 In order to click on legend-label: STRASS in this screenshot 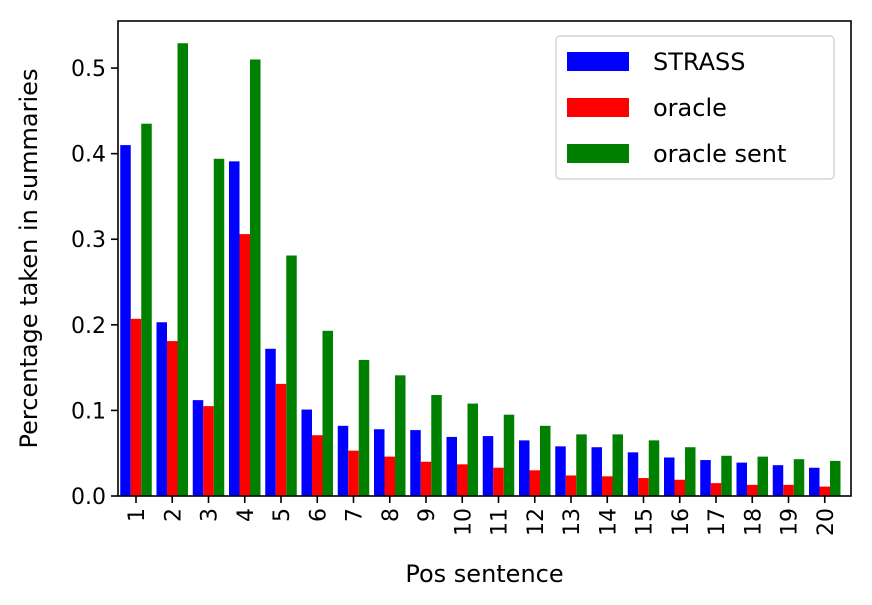, I will do `click(699, 62)`.